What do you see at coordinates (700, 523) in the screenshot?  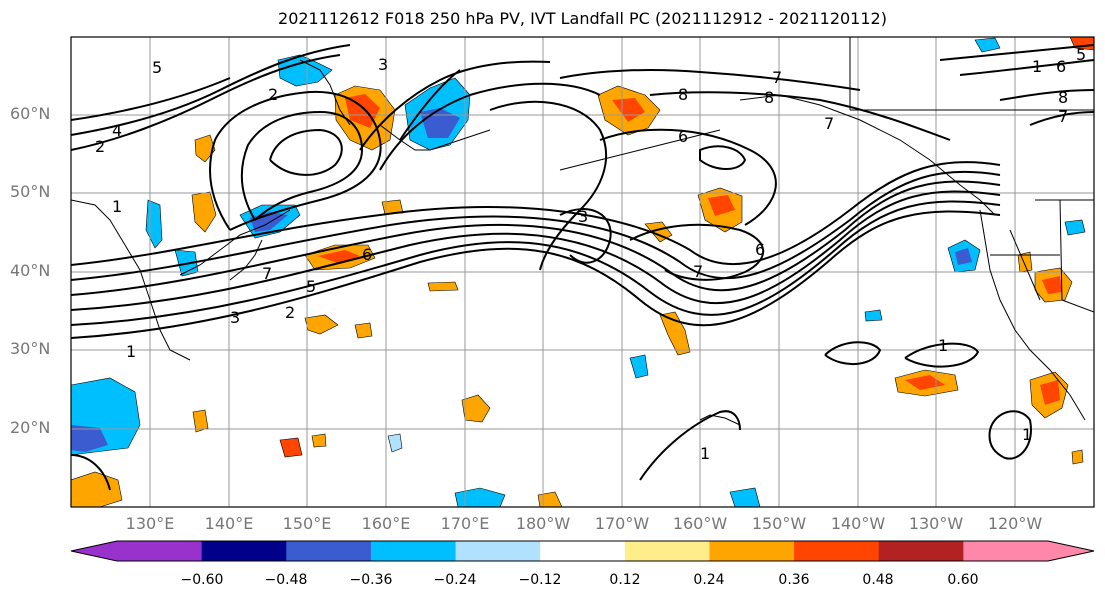 I see `lon-label: 160°W` at bounding box center [700, 523].